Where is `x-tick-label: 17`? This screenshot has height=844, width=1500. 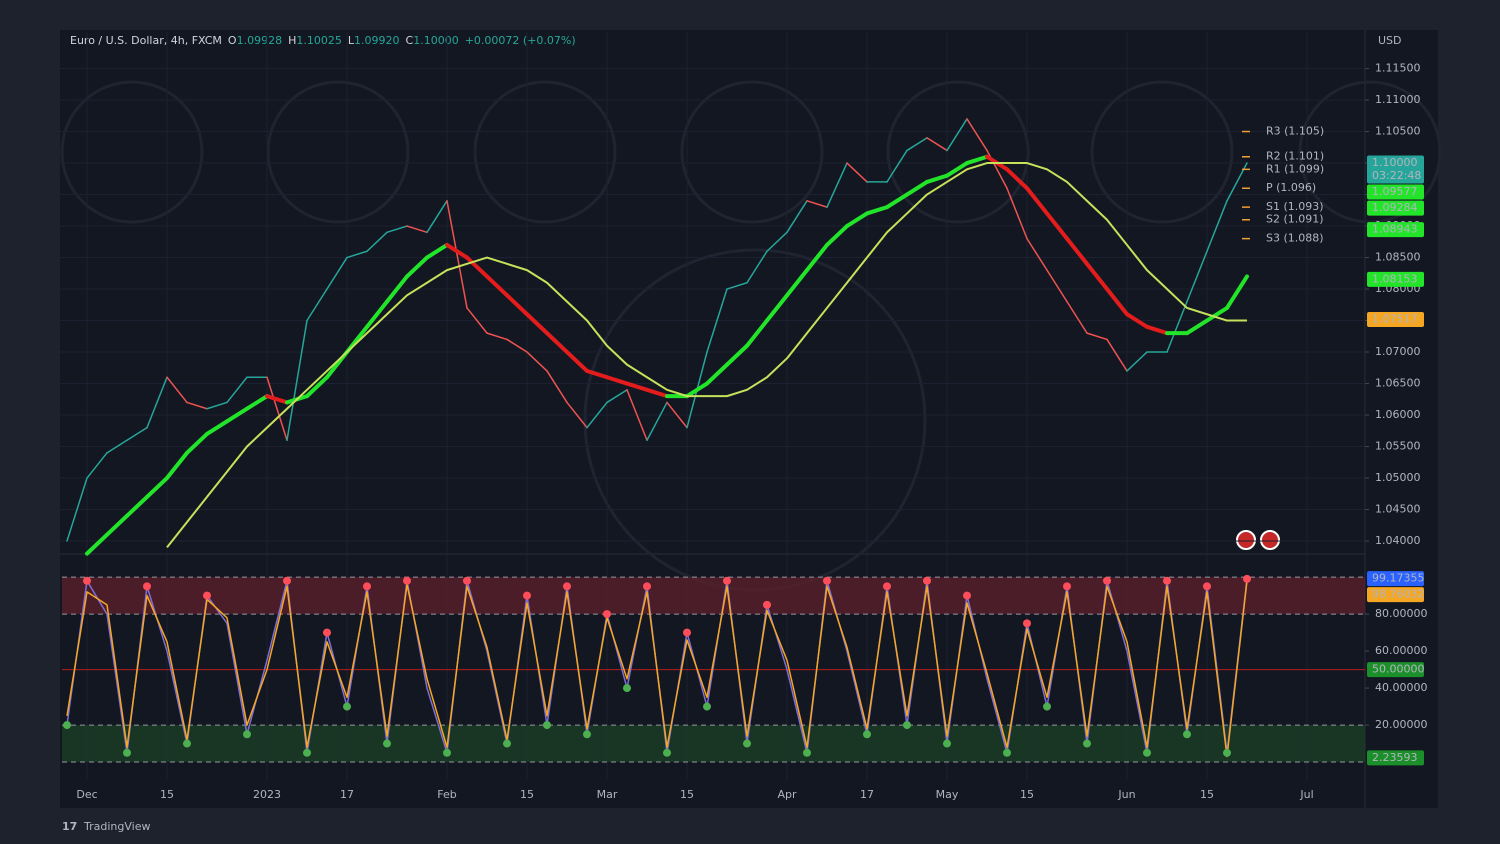
x-tick-label: 17 is located at coordinates (867, 794).